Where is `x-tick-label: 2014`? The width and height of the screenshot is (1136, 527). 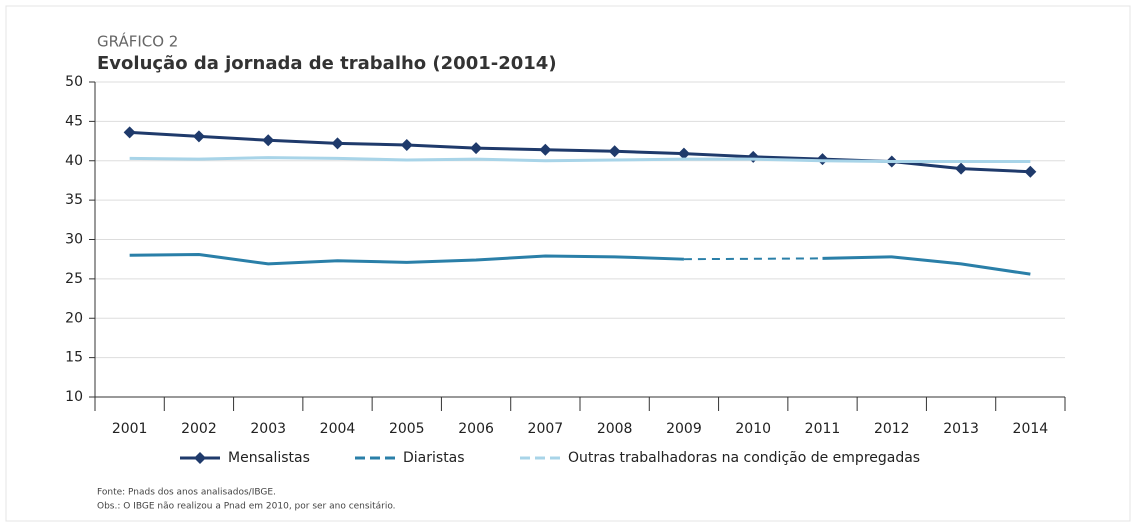 x-tick-label: 2014 is located at coordinates (1031, 429).